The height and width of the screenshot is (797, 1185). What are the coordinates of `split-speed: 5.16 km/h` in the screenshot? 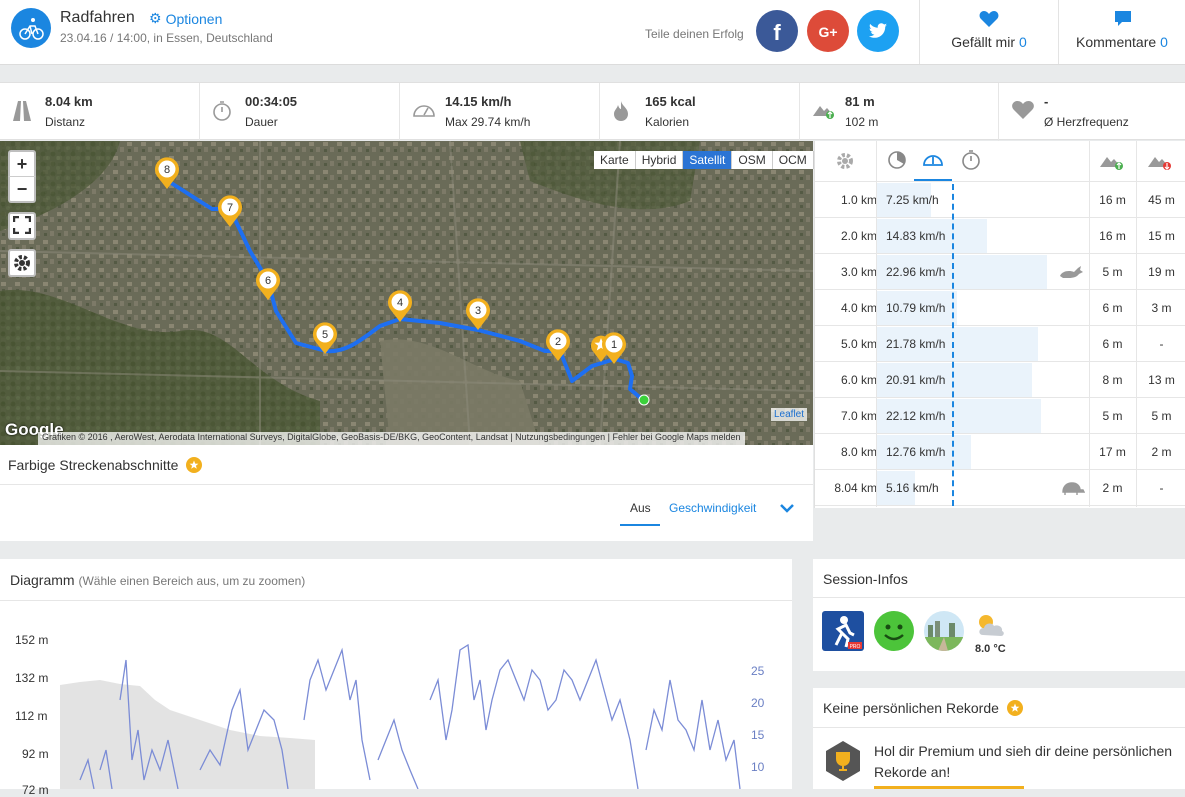 It's located at (912, 488).